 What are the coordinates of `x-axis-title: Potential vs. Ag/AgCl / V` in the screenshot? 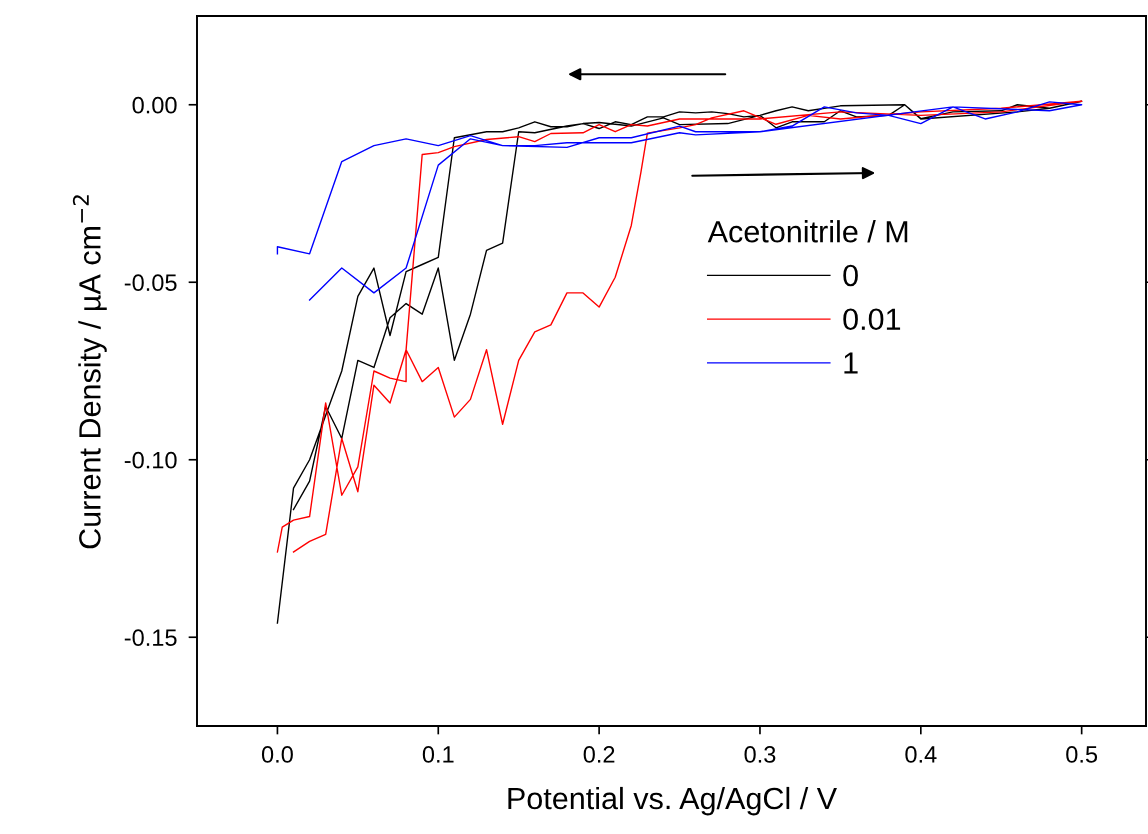 It's located at (672, 801).